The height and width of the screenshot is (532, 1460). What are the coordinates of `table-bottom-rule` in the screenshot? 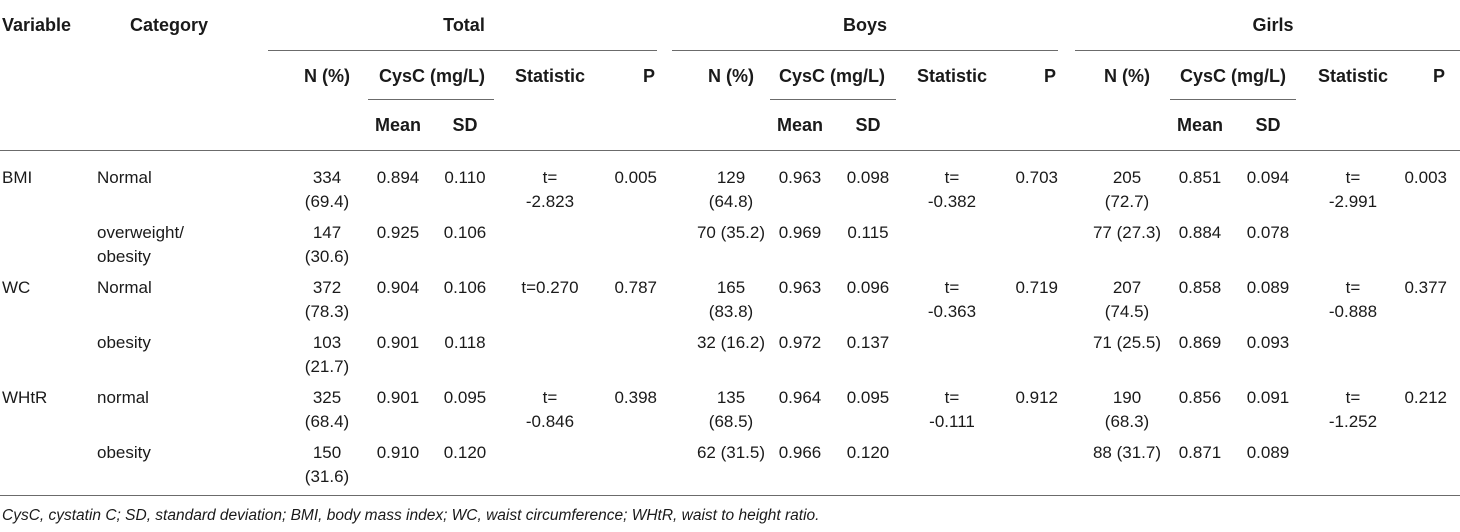 It's located at (730, 495).